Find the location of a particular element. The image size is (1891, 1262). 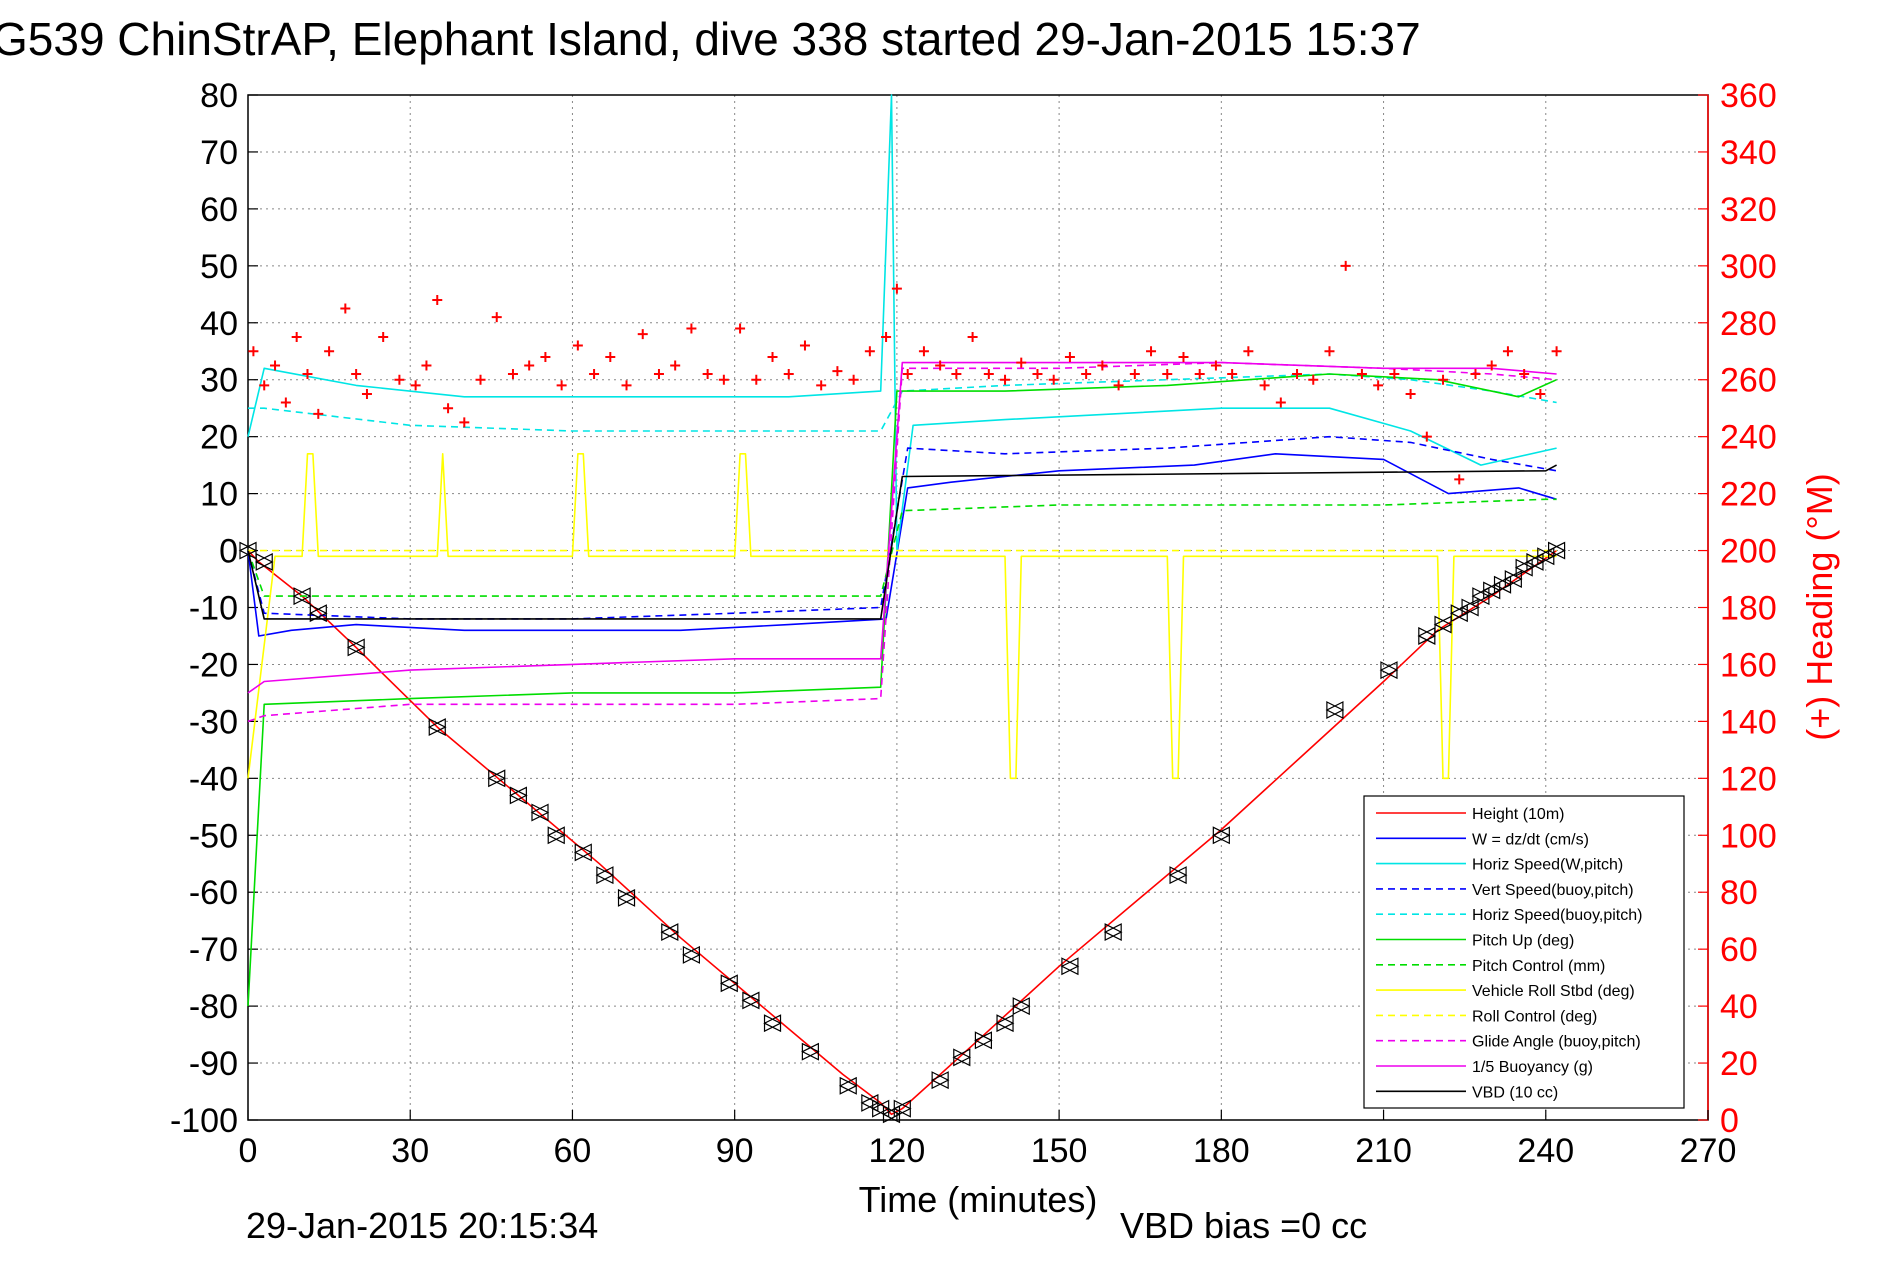

right-tick-label: 240 is located at coordinates (1748, 438).